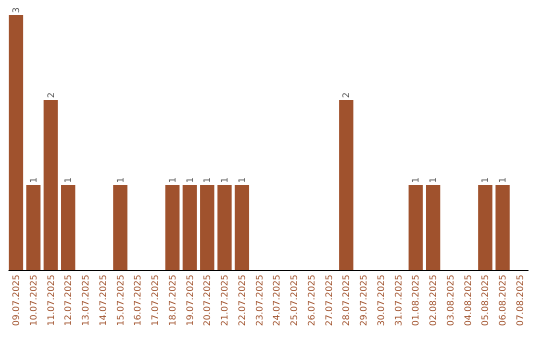 This screenshot has width=540, height=340. I want to click on x-tick-label: 05.08.2025, so click(486, 300).